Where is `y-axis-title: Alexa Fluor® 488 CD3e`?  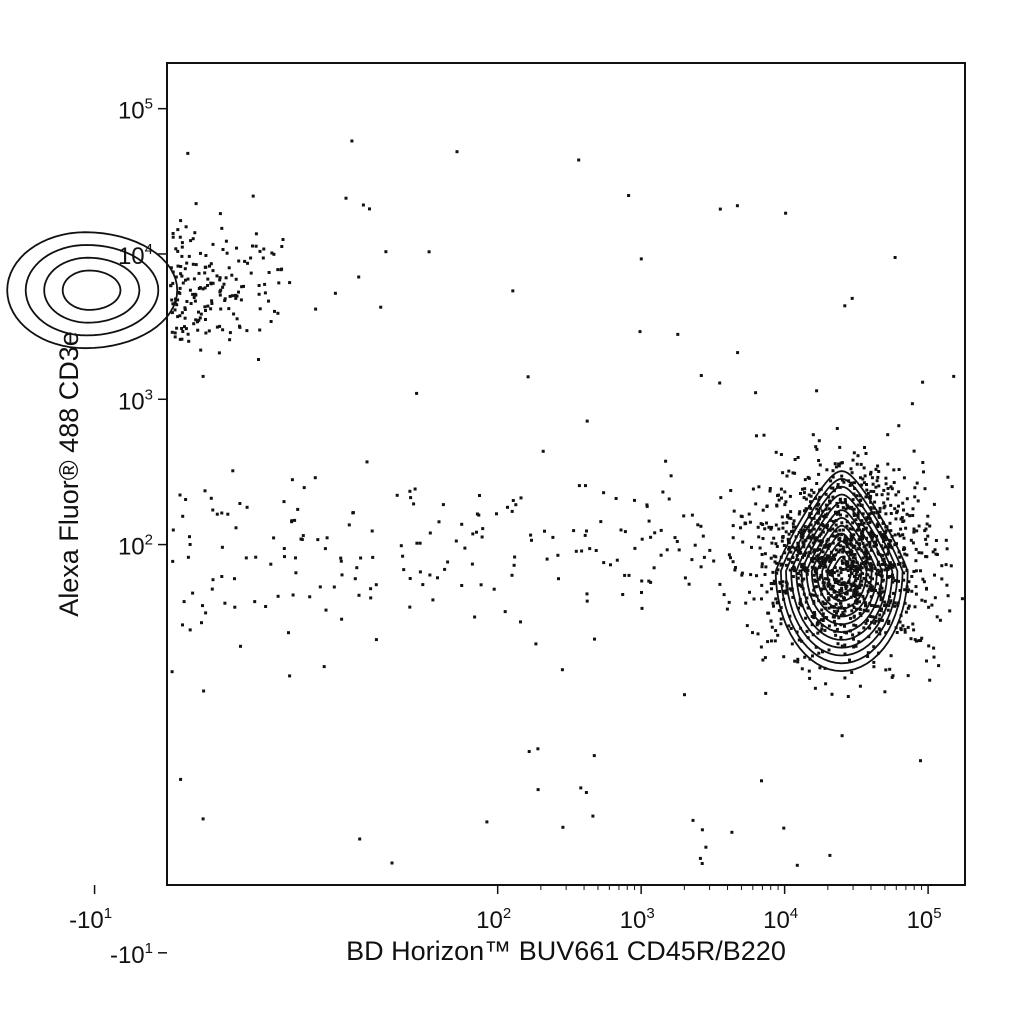
y-axis-title: Alexa Fluor® 488 CD3e is located at coordinates (69, 474).